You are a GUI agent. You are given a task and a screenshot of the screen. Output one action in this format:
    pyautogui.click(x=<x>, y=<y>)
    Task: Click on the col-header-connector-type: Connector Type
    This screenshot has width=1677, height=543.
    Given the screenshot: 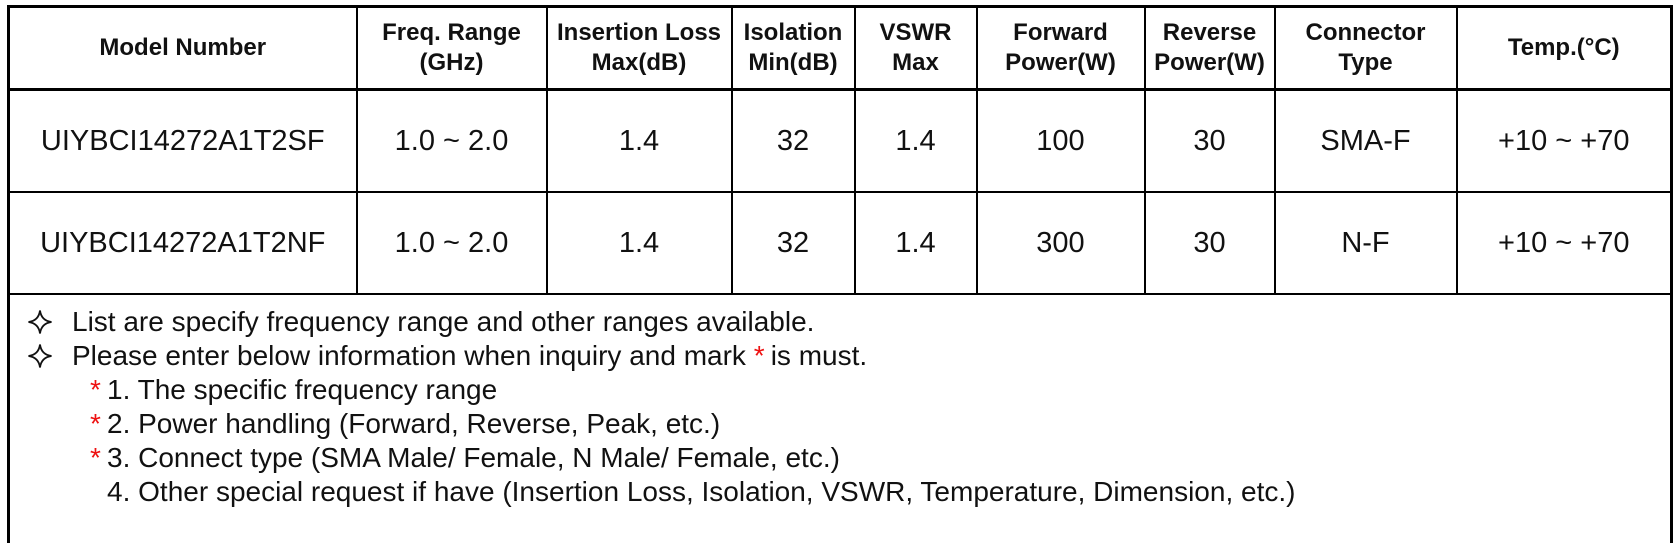 What is the action you would take?
    pyautogui.click(x=1365, y=48)
    